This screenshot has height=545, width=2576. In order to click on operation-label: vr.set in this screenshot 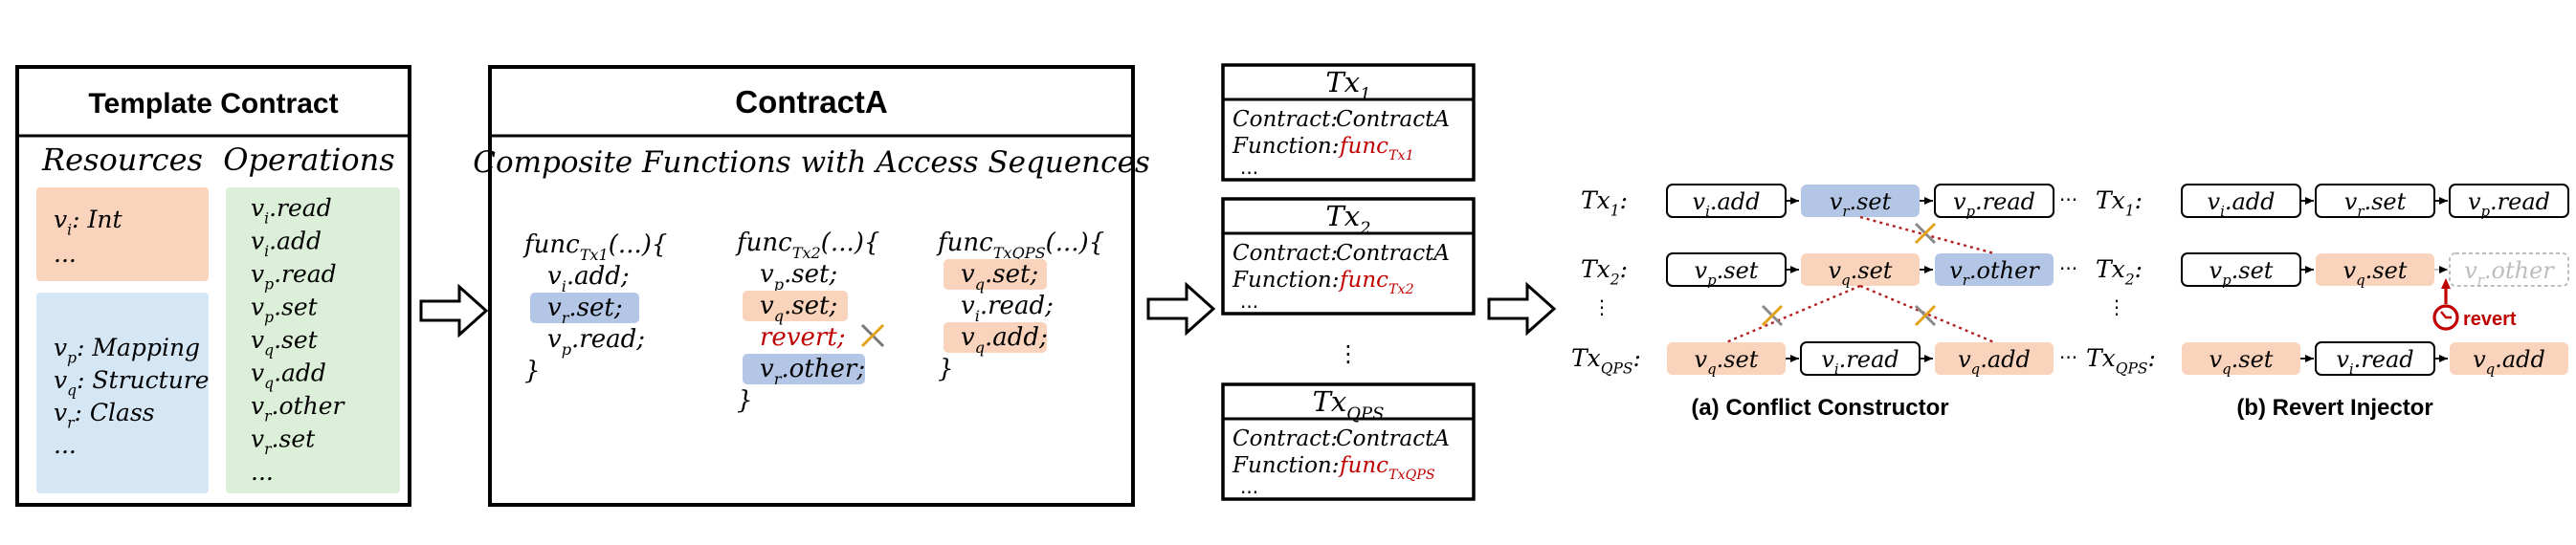, I will do `click(2375, 204)`.